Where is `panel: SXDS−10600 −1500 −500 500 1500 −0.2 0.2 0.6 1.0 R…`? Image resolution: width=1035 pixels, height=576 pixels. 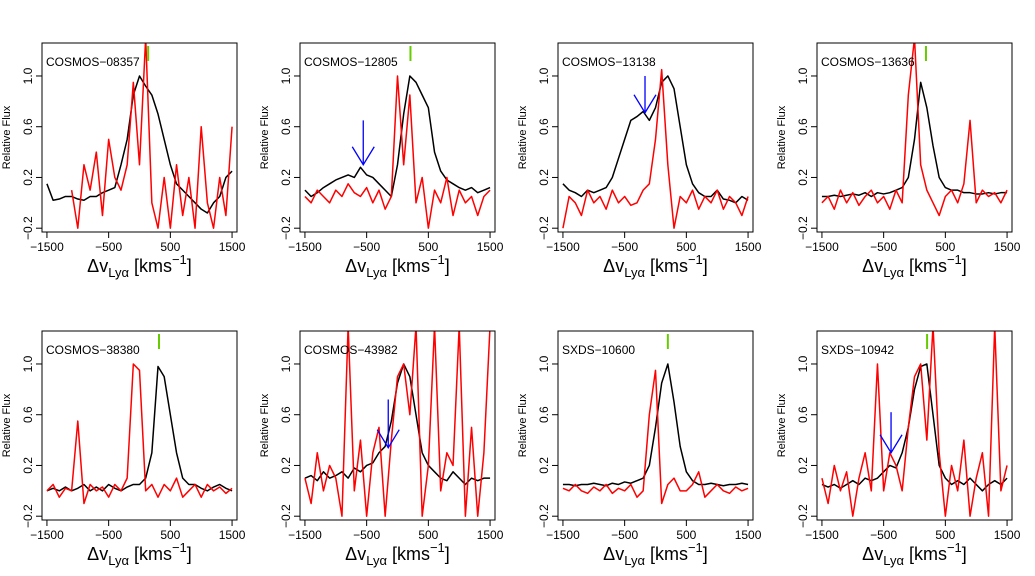
panel: SXDS−10600 −1500 −500 500 1500 −0.2 0.2 0.6 1.0 R… is located at coordinates (639, 449).